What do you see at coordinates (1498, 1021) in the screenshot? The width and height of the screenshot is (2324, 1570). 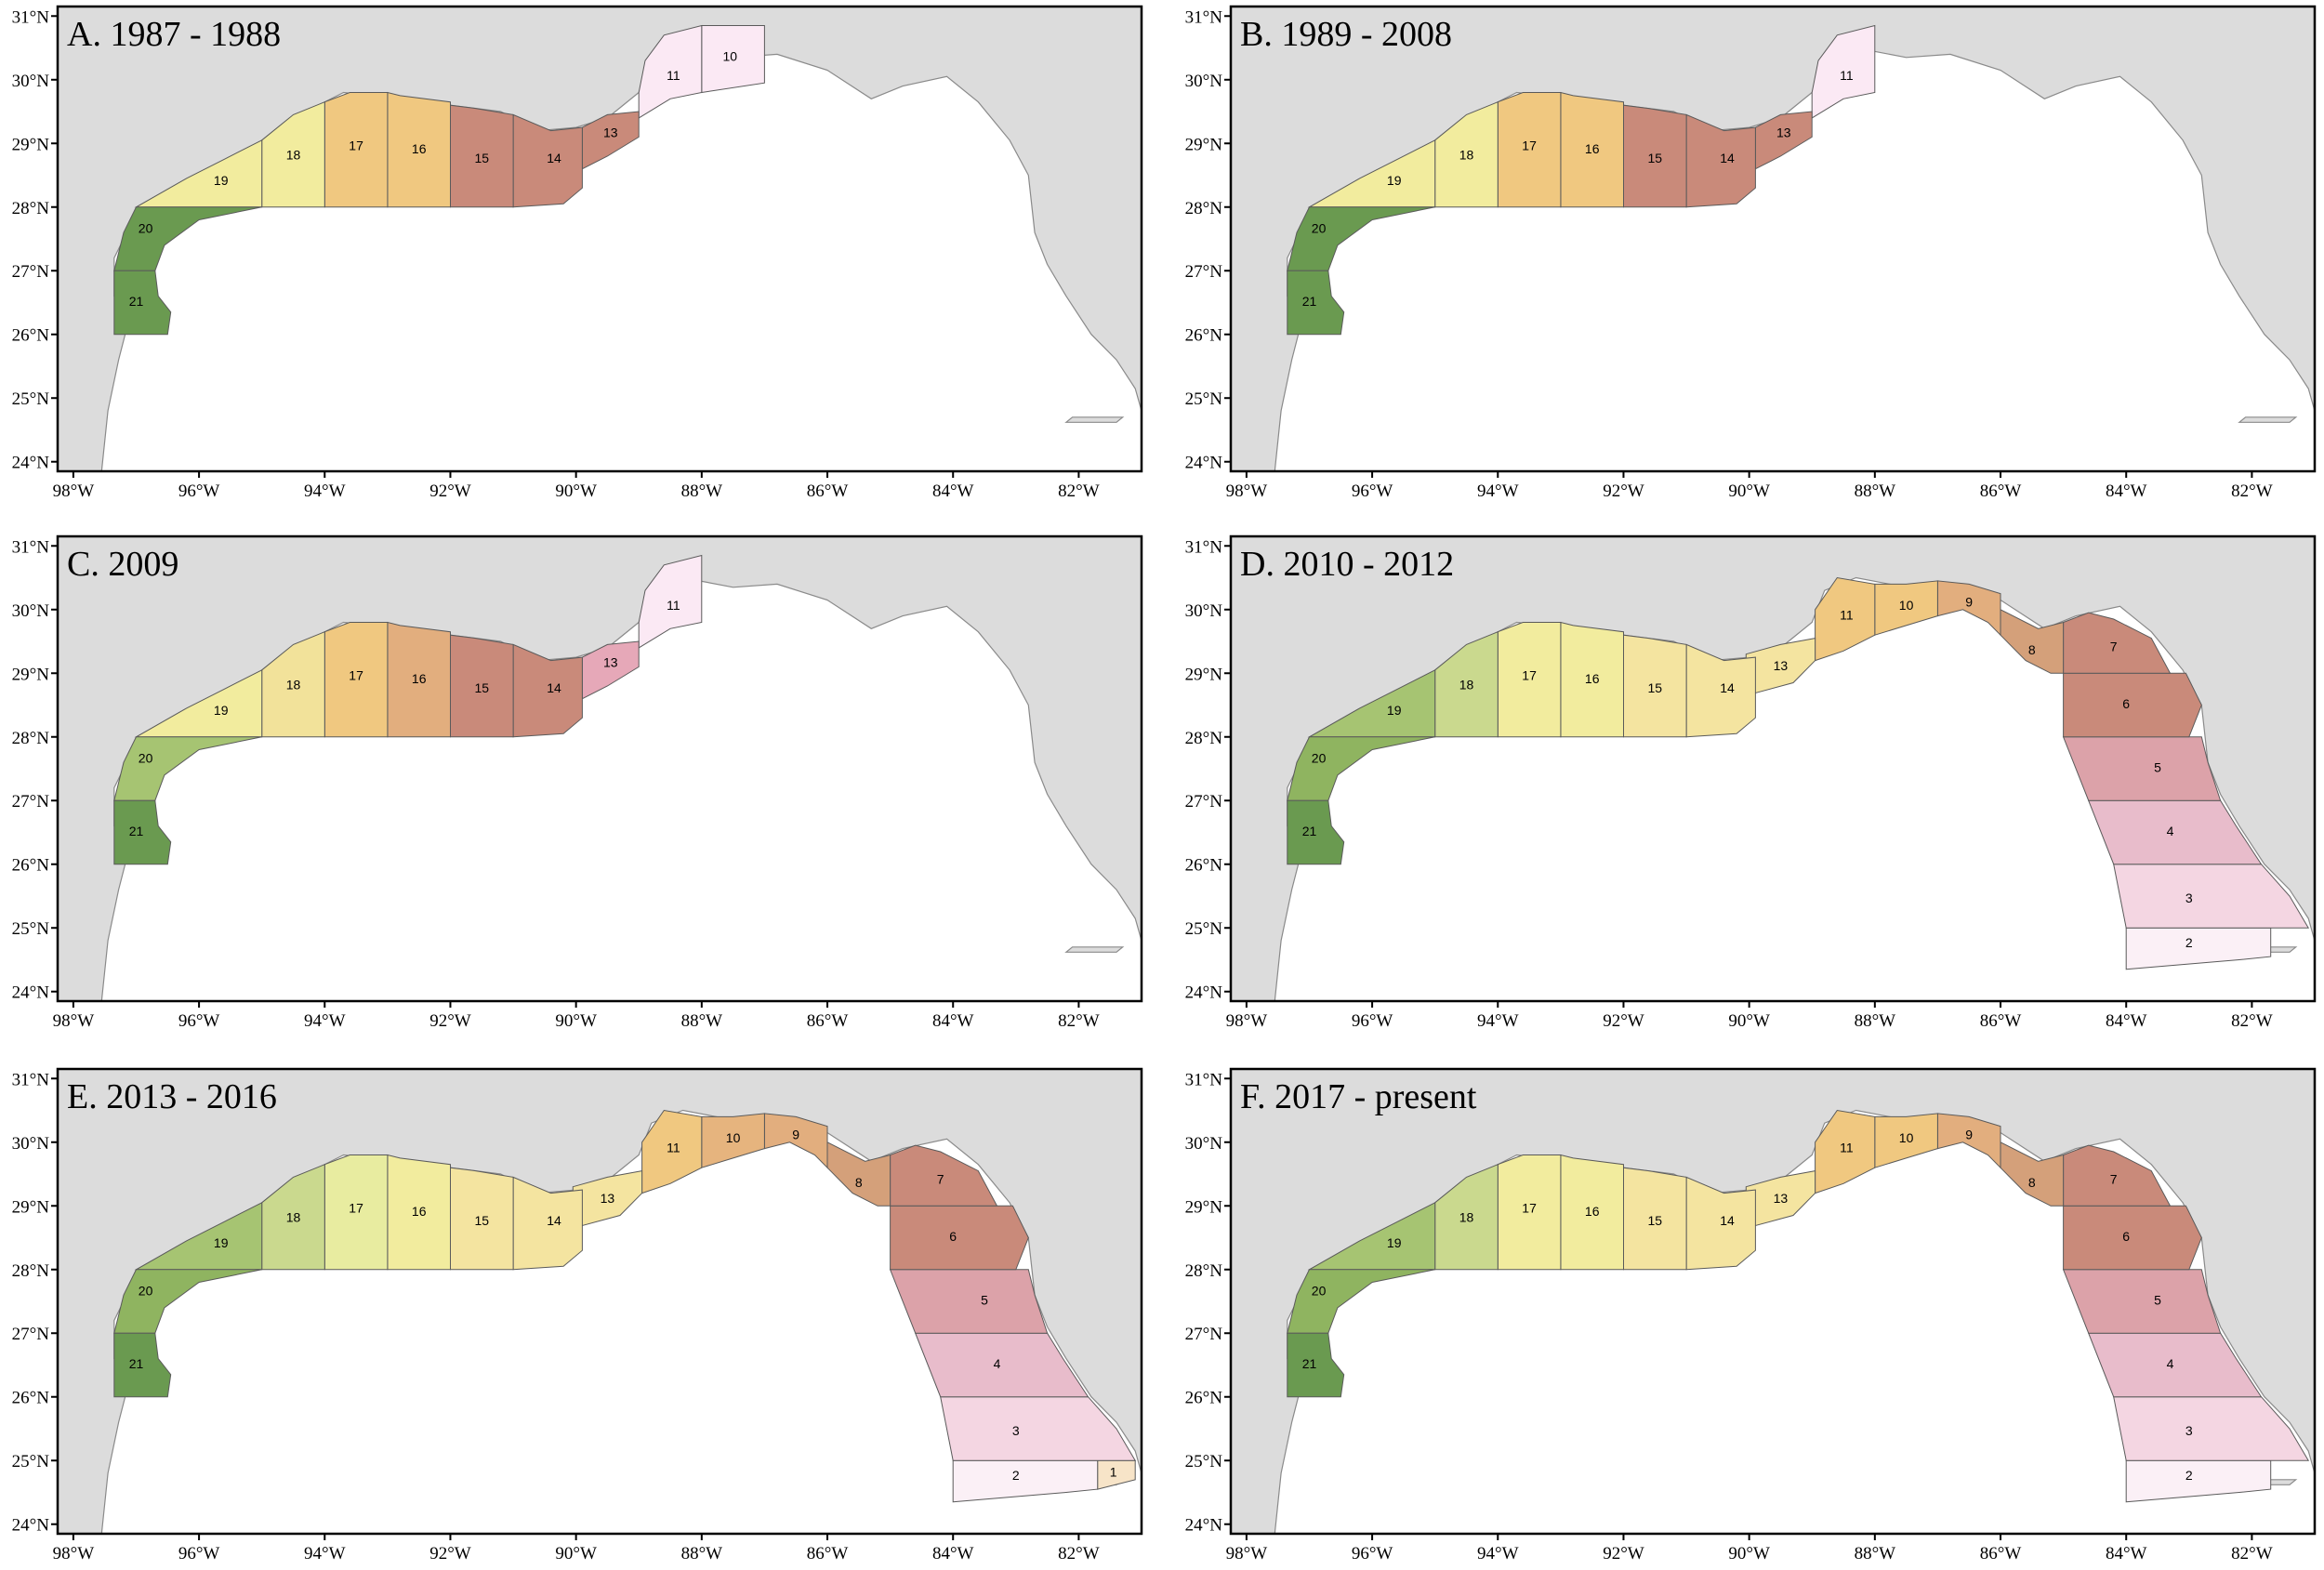 I see `lon-tick-label: 94°W` at bounding box center [1498, 1021].